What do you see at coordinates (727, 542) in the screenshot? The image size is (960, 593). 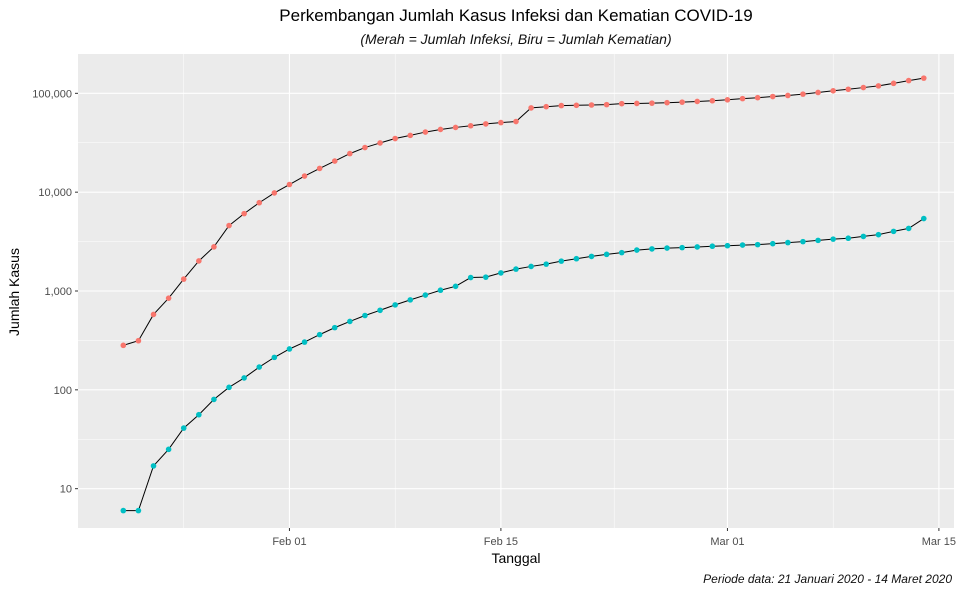 I see `x-tick-label: Mar 01` at bounding box center [727, 542].